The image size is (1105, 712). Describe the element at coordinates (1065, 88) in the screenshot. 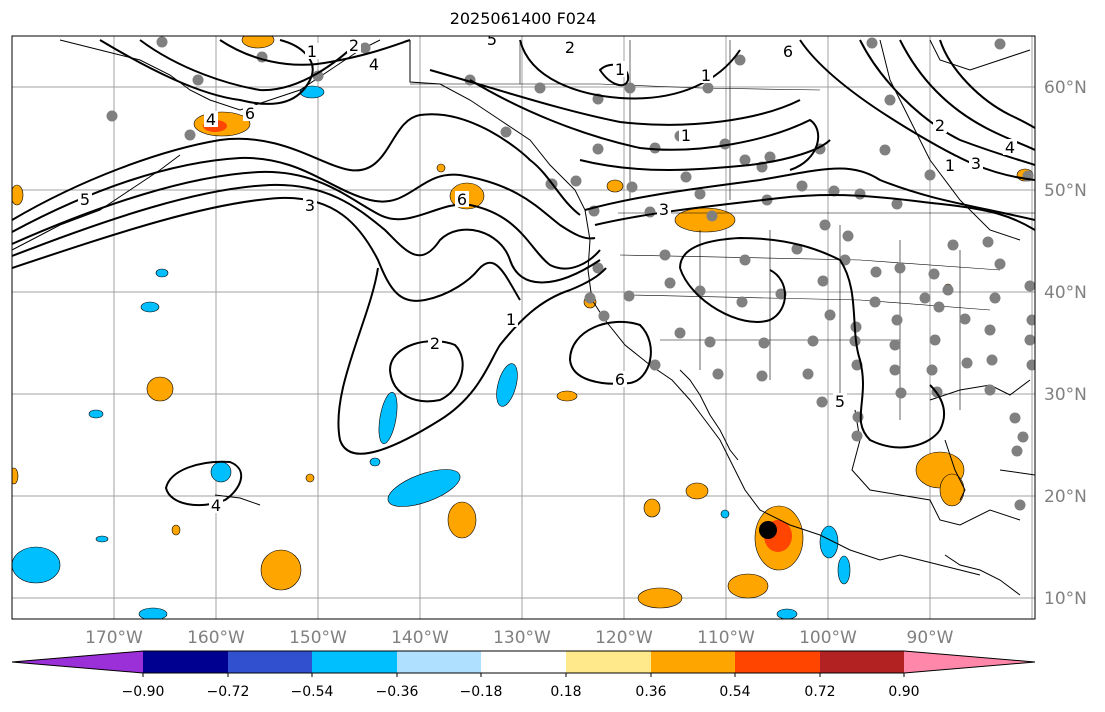

I see `latitude-label: 60°N` at that location.